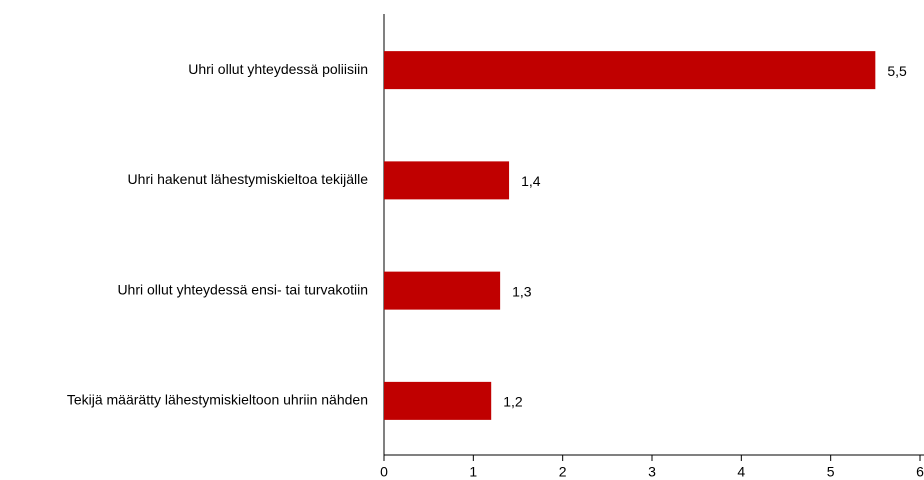 Image resolution: width=924 pixels, height=480 pixels. I want to click on x-tick-label: 4, so click(741, 472).